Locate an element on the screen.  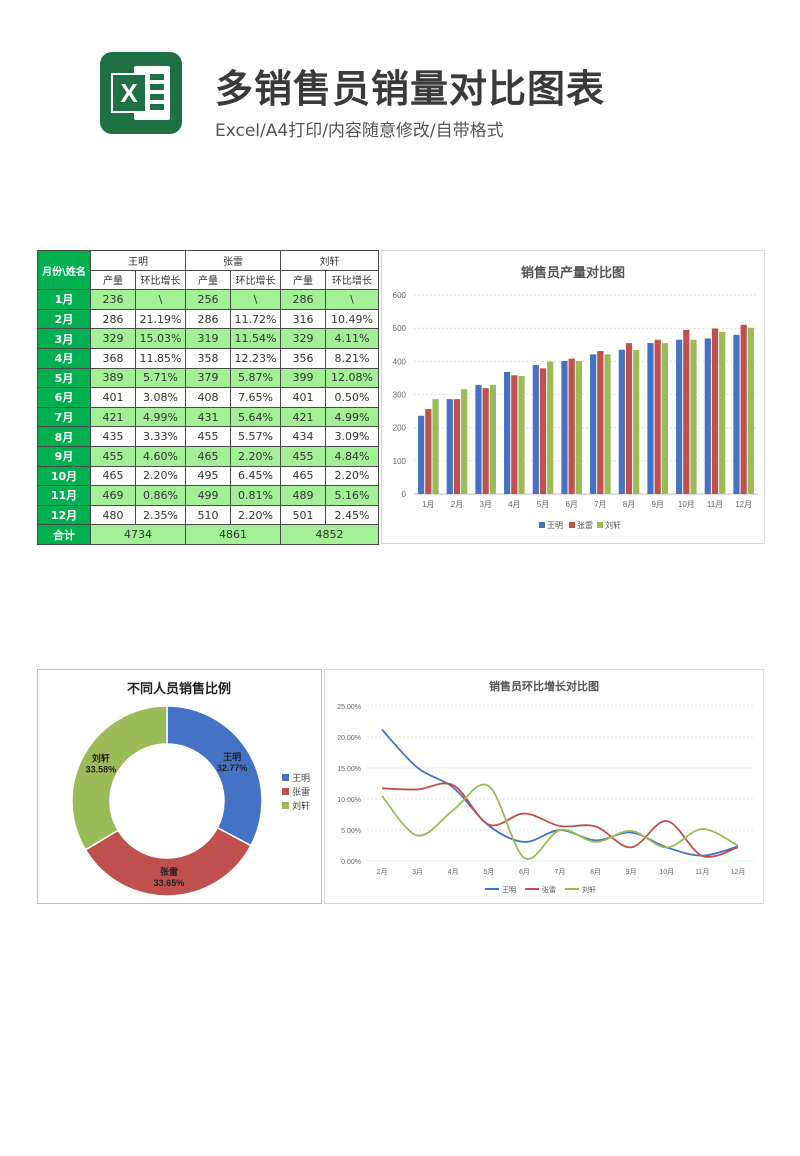
page-title: 多销售员销量对比图表 is located at coordinates (410, 89).